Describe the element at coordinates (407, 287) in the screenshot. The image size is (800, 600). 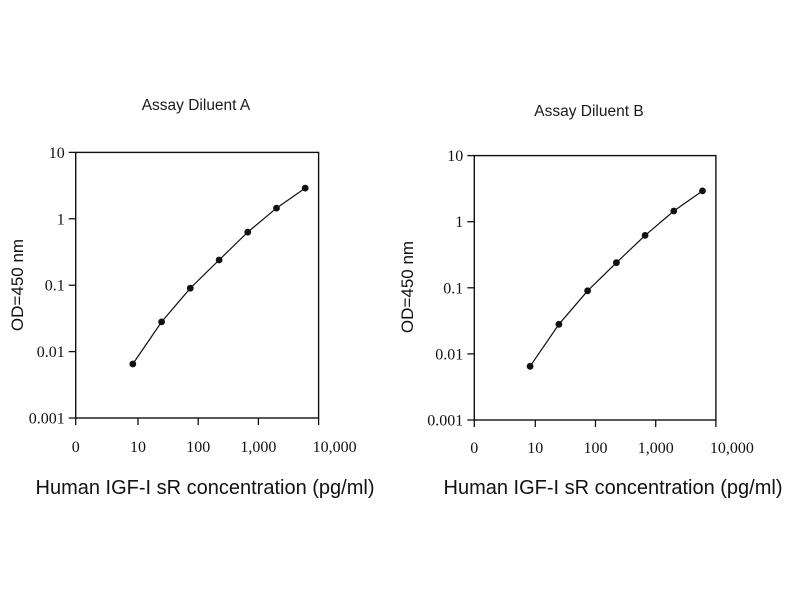
I see `chart-b-y-axis-title: OD=450 nm` at that location.